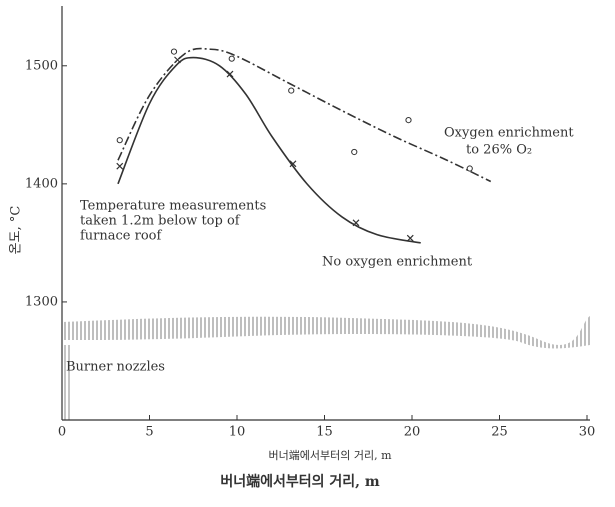 Image resolution: width=615 pixels, height=507 pixels. What do you see at coordinates (237, 432) in the screenshot?
I see `x-tick-label: 10` at bounding box center [237, 432].